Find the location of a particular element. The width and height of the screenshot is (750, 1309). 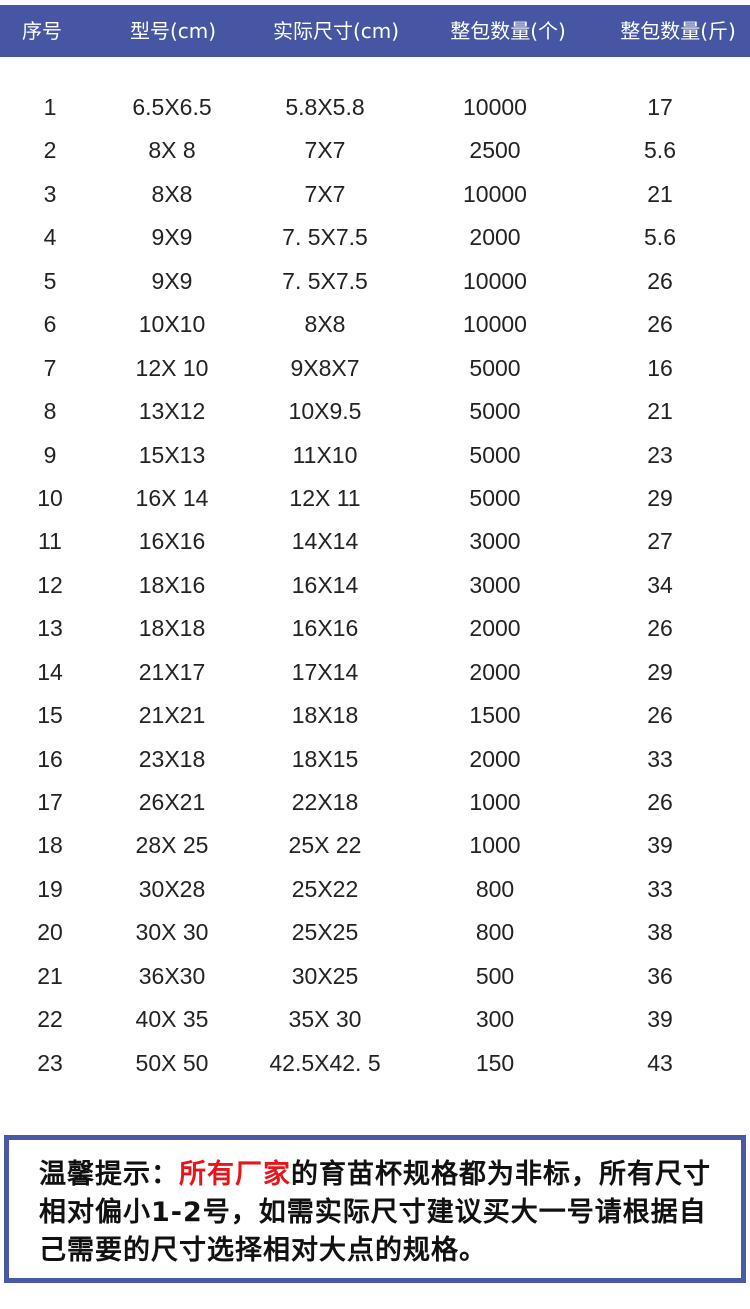

cell-index: 6 is located at coordinates (50, 324).